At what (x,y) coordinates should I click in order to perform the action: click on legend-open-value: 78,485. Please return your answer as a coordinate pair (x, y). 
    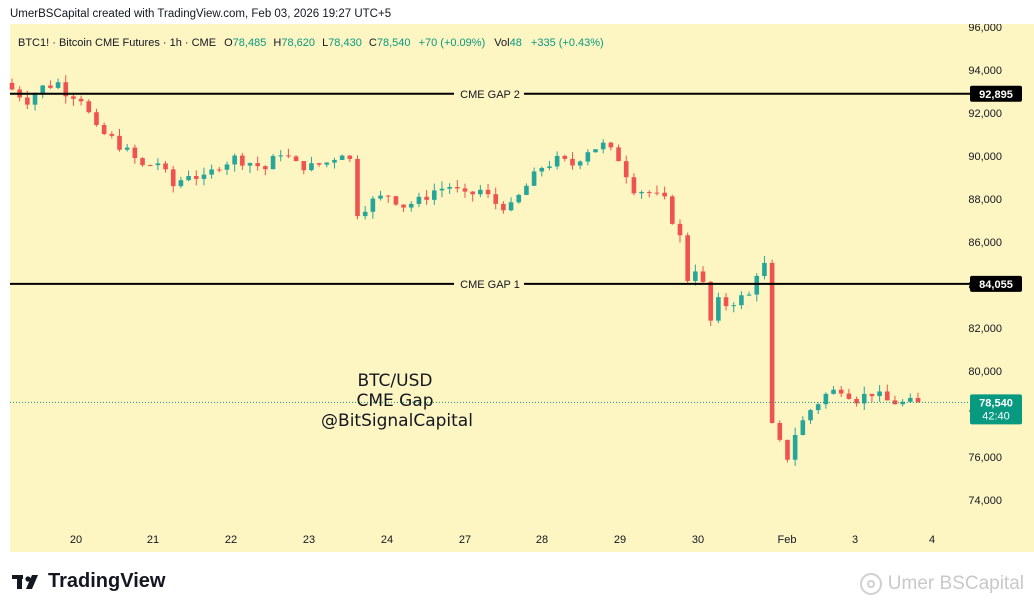
    Looking at the image, I should click on (250, 43).